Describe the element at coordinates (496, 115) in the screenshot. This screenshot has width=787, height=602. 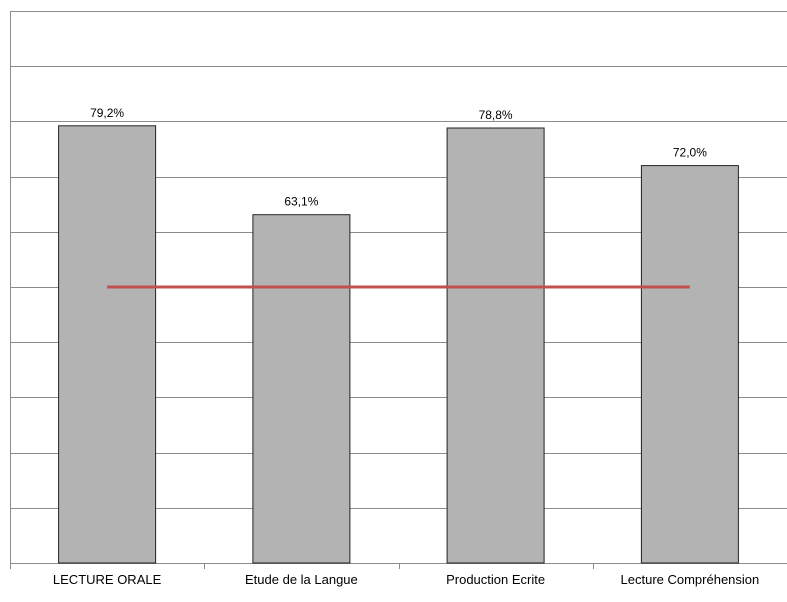
I see `data-label-3: 78,8%` at that location.